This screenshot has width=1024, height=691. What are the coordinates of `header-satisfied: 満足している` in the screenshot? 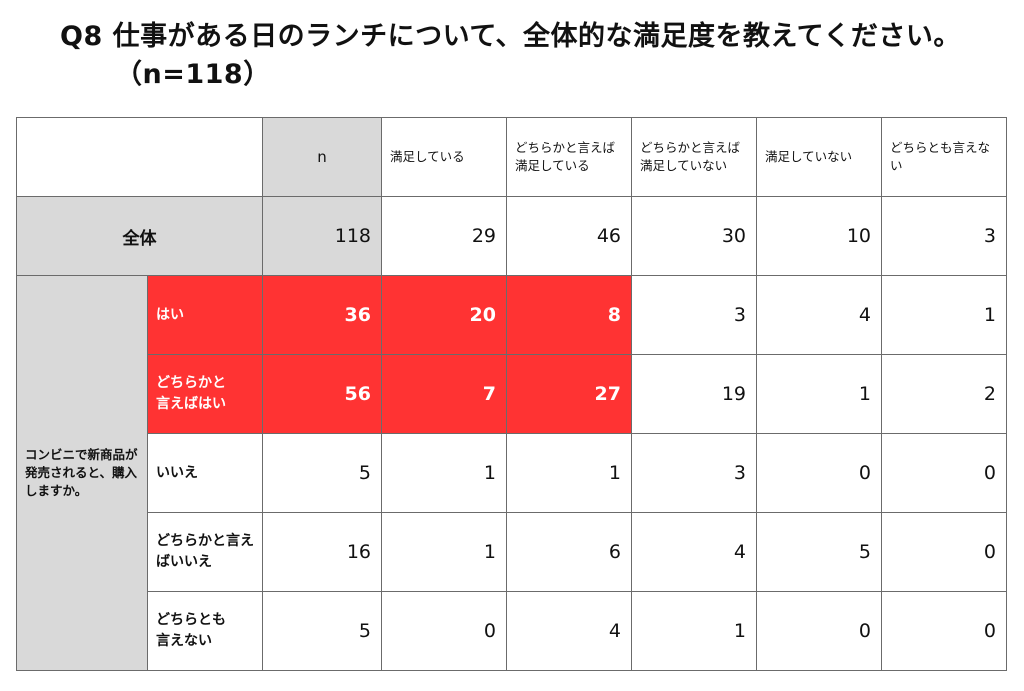 It's located at (444, 157).